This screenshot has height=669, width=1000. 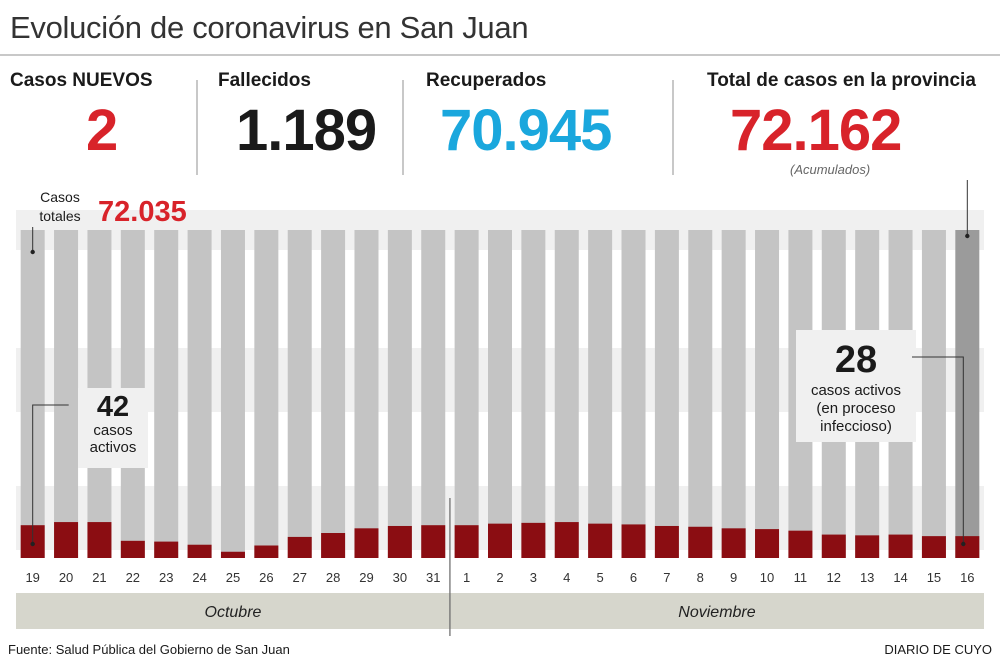 I want to click on x-tick-29: 29, so click(x=366, y=577).